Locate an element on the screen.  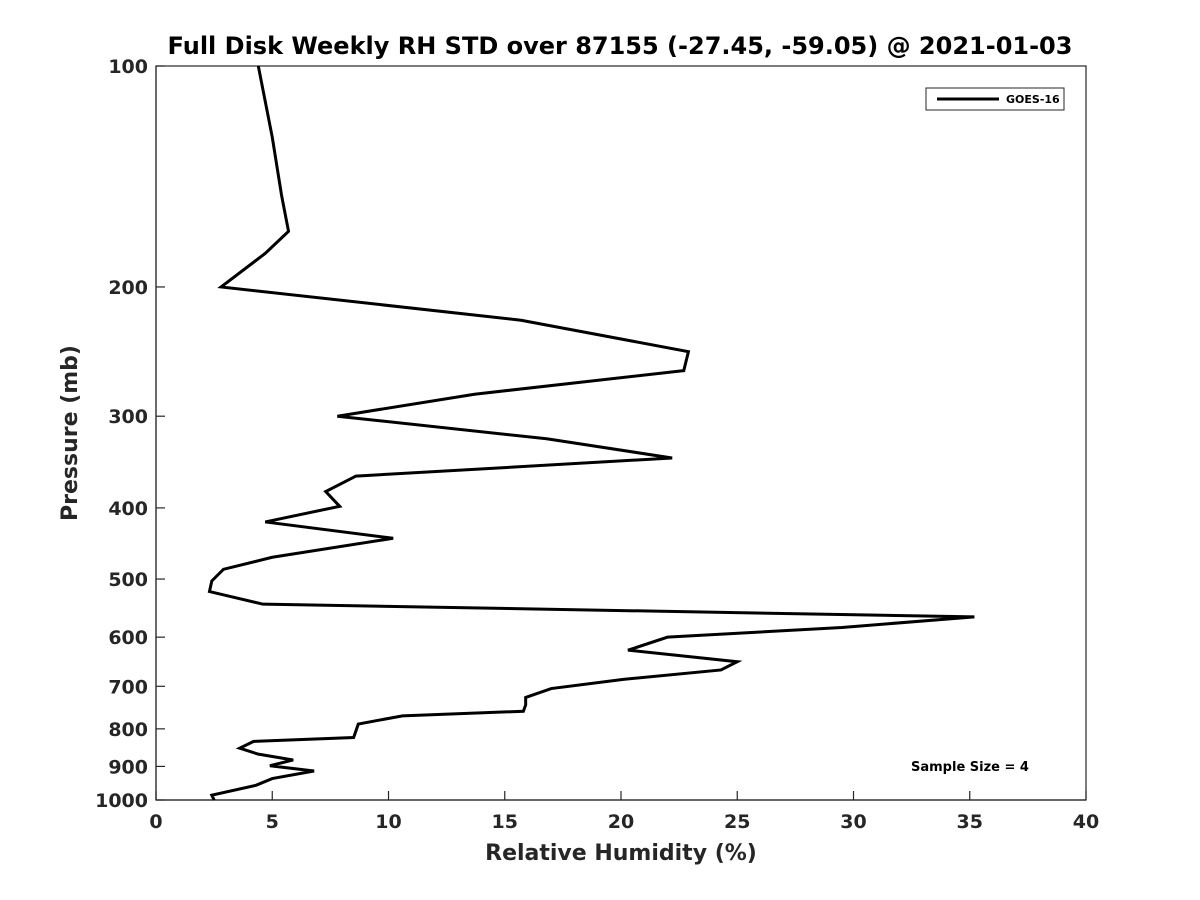
y-axis-label: Pressure (mb) is located at coordinates (70, 433).